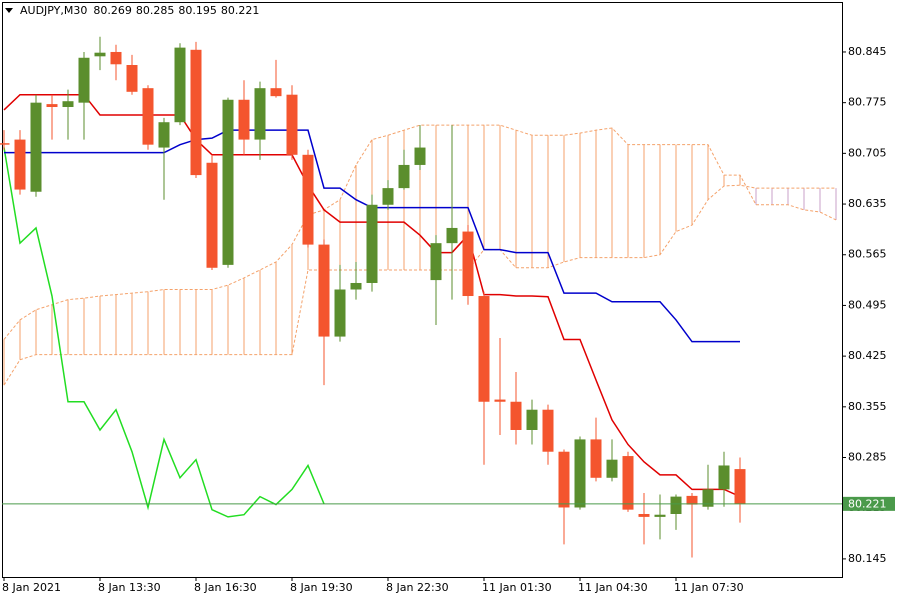 This screenshot has height=600, width=900. What do you see at coordinates (321, 587) in the screenshot?
I see `x-tick-label: 8 Jan 19:30` at bounding box center [321, 587].